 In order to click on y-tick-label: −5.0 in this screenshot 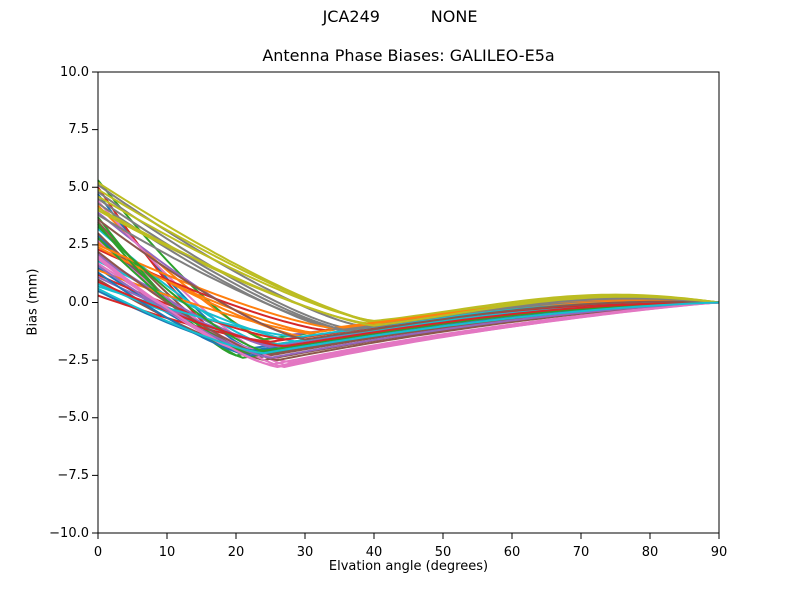, I will do `click(73, 418)`.